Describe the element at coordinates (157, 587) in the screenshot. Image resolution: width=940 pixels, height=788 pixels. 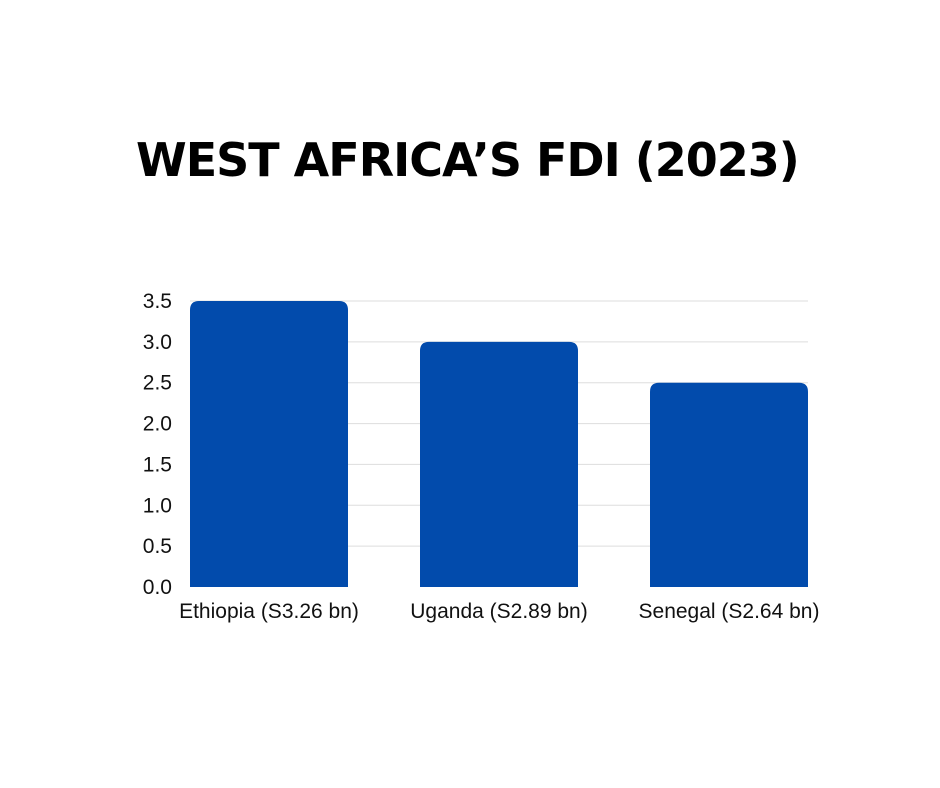
I see `y-tick-label: 0.0` at that location.